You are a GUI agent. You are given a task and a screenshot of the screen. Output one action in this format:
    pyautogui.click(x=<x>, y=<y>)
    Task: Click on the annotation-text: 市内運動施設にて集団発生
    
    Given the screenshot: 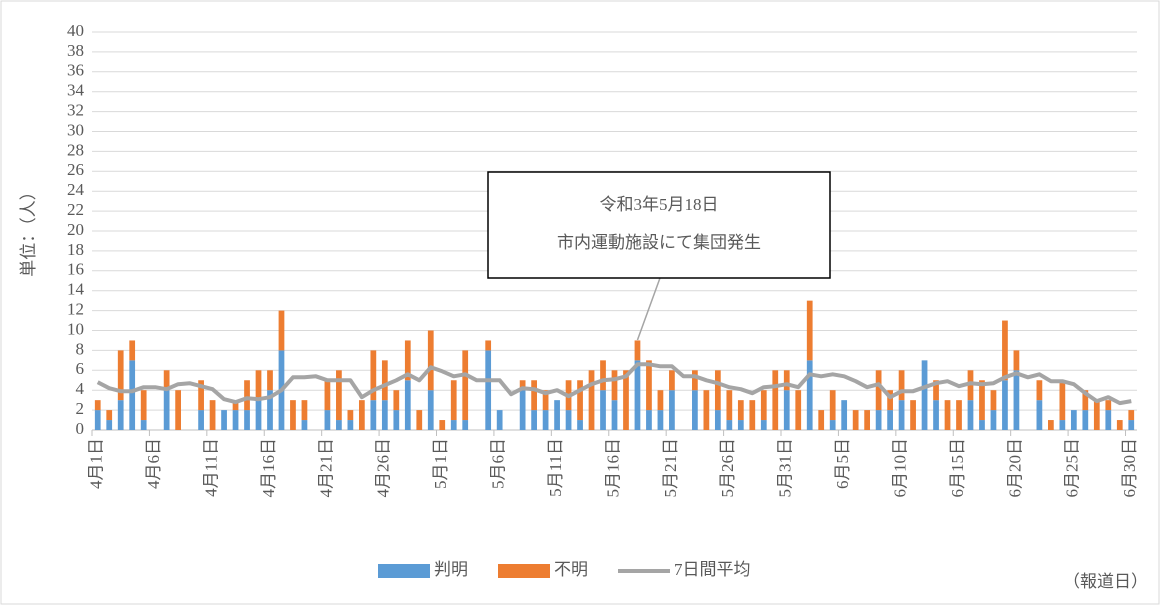 What is the action you would take?
    pyautogui.click(x=659, y=242)
    